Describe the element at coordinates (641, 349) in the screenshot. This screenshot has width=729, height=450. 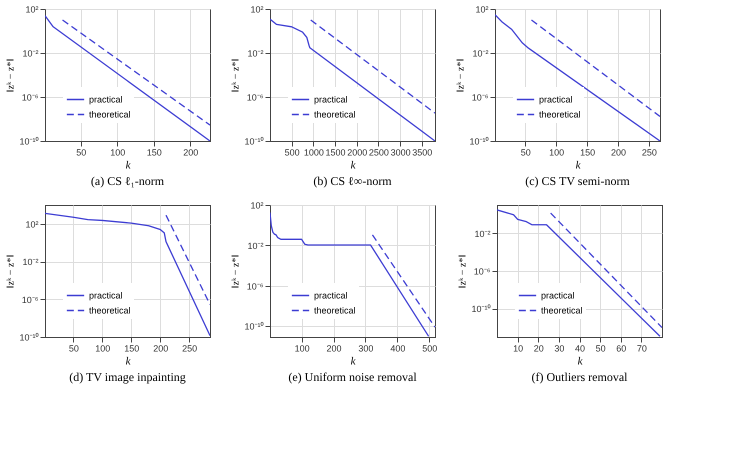
I see `x-tick-label: 70` at that location.